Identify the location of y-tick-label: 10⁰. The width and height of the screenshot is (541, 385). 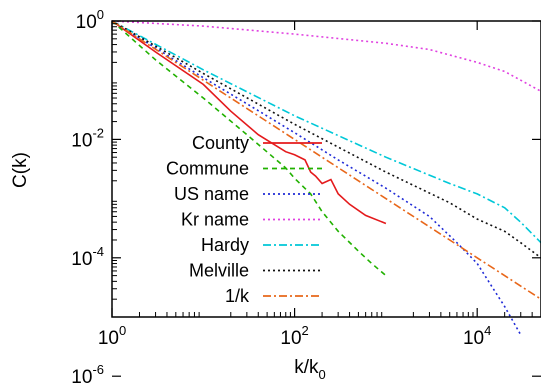
(90, 20).